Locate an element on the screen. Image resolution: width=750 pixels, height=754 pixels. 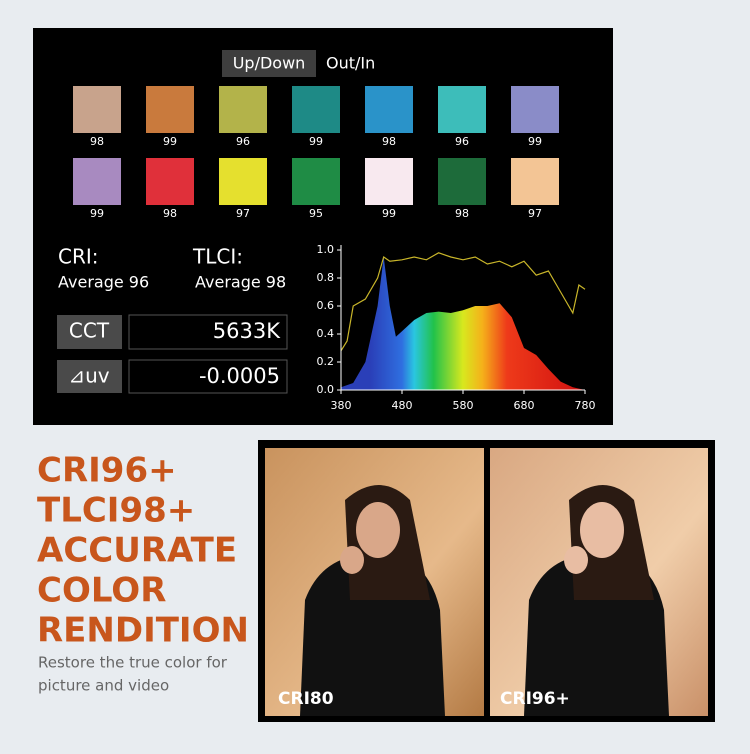
swatches: 98 99 96 99 98 96 99 99 98 97 95 99 98 97 is located at coordinates (316, 153).